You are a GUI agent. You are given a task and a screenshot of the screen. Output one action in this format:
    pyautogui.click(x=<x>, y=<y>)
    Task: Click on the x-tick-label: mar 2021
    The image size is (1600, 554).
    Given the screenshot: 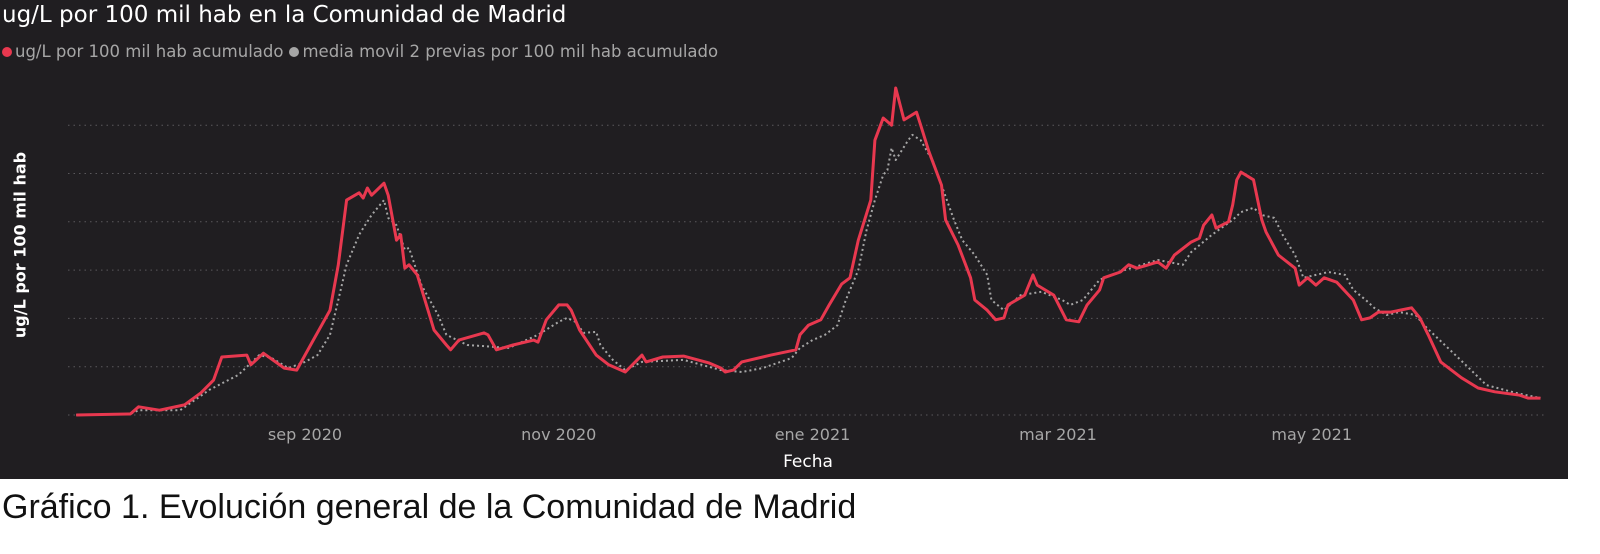 What is the action you would take?
    pyautogui.click(x=1058, y=434)
    